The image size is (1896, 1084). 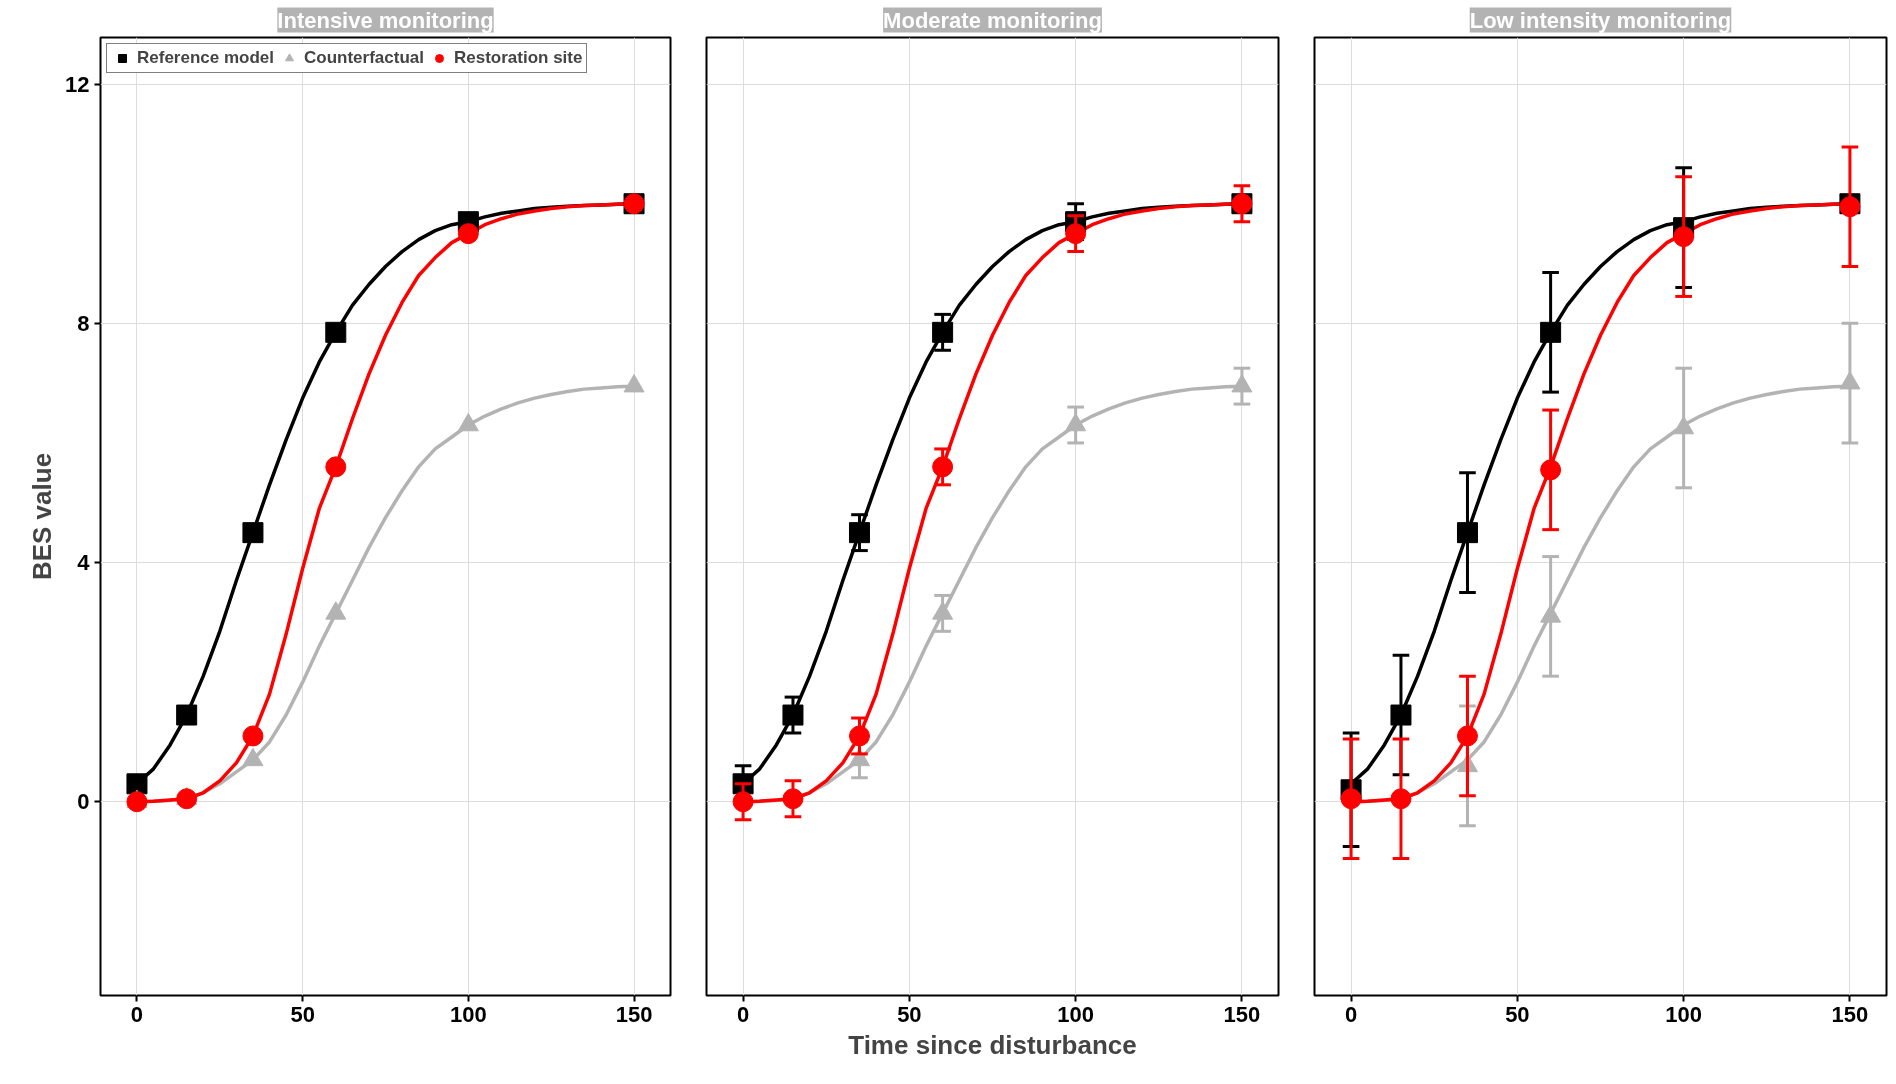 I want to click on legend-label: Counterfactual, so click(x=364, y=58).